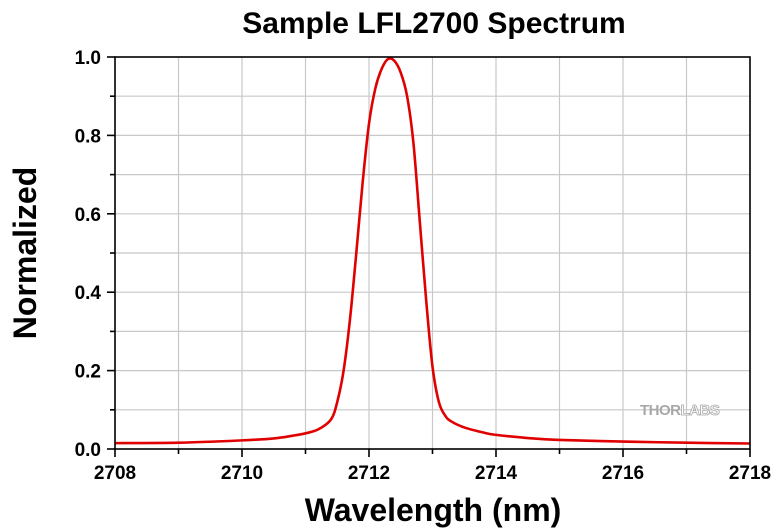  I want to click on y-tick-label: 0.8, so click(88, 136).